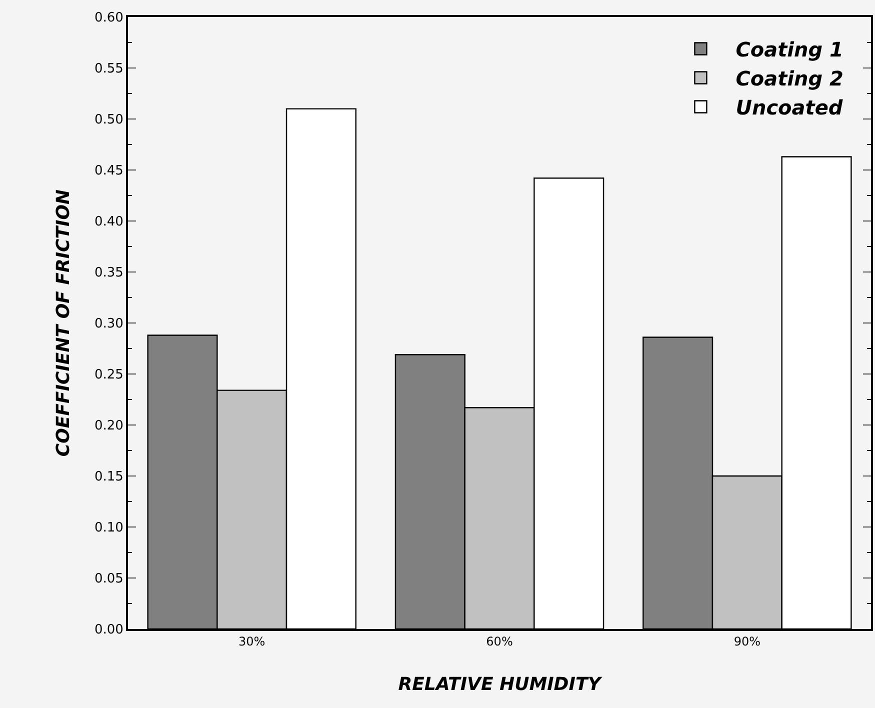 The width and height of the screenshot is (875, 708). I want to click on y-tick-label: 0.55, so click(109, 69).